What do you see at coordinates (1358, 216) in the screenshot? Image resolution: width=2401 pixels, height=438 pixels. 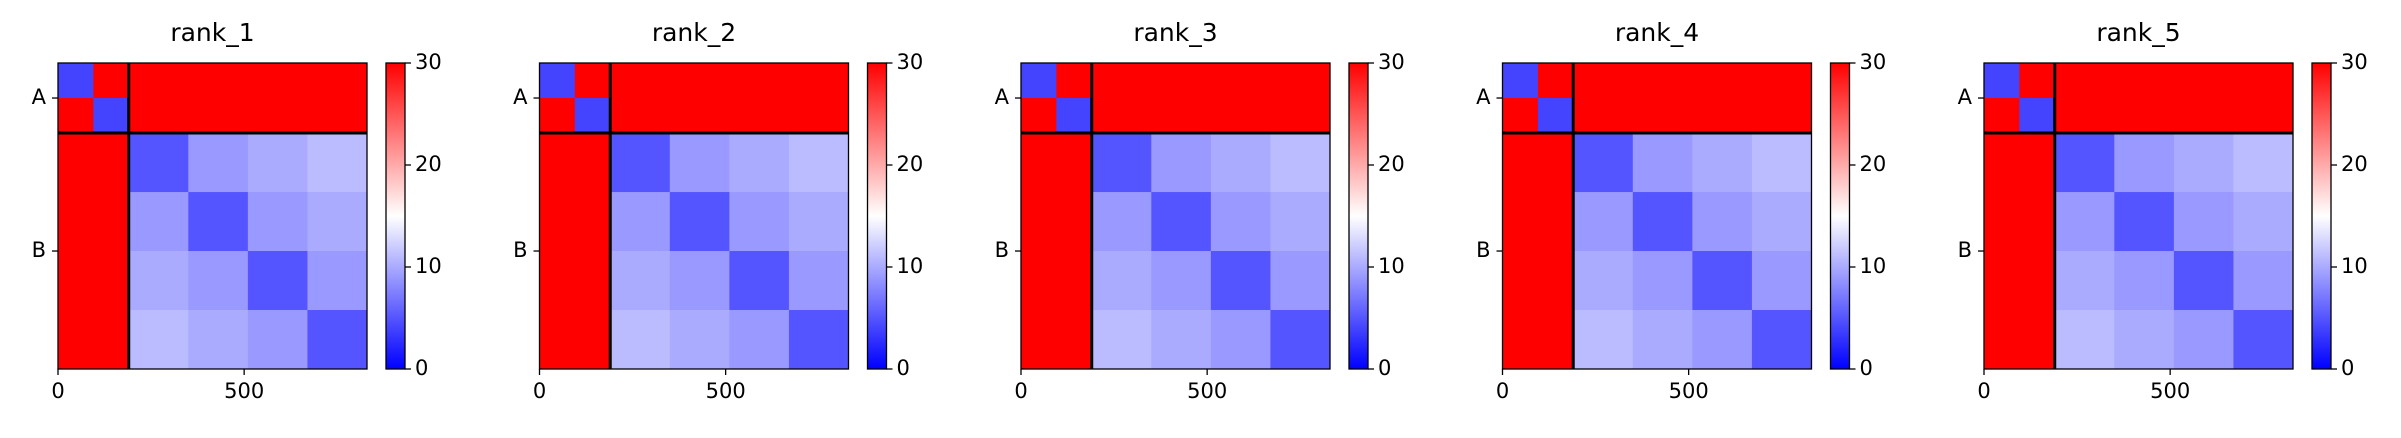 I see `colorbar` at bounding box center [1358, 216].